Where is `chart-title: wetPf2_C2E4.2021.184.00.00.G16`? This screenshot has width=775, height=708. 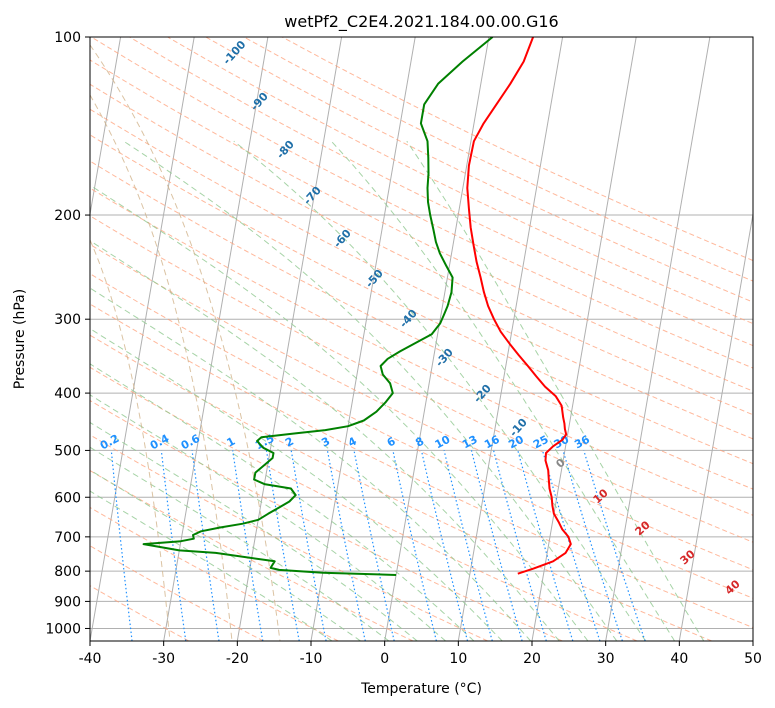
chart-title: wetPf2_C2E4.2021.184.00.00.G16 is located at coordinates (421, 22).